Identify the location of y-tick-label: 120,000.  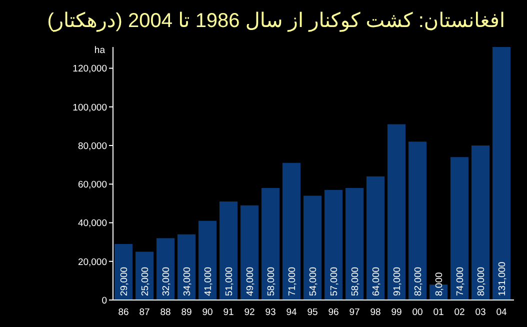
(89, 69).